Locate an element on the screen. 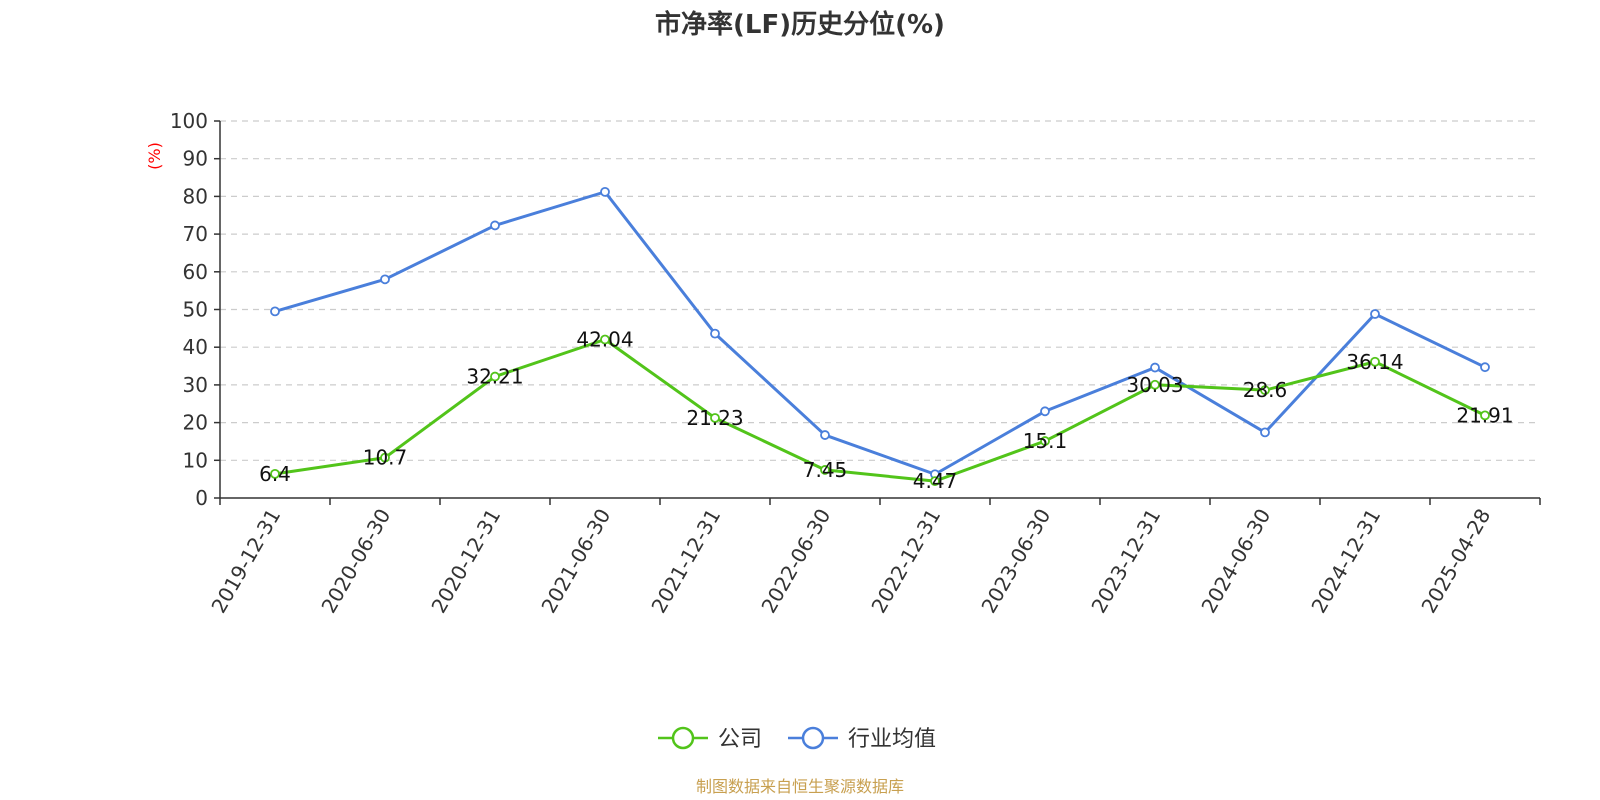 The width and height of the screenshot is (1600, 800). data-label-company: 30.03 is located at coordinates (1154, 385).